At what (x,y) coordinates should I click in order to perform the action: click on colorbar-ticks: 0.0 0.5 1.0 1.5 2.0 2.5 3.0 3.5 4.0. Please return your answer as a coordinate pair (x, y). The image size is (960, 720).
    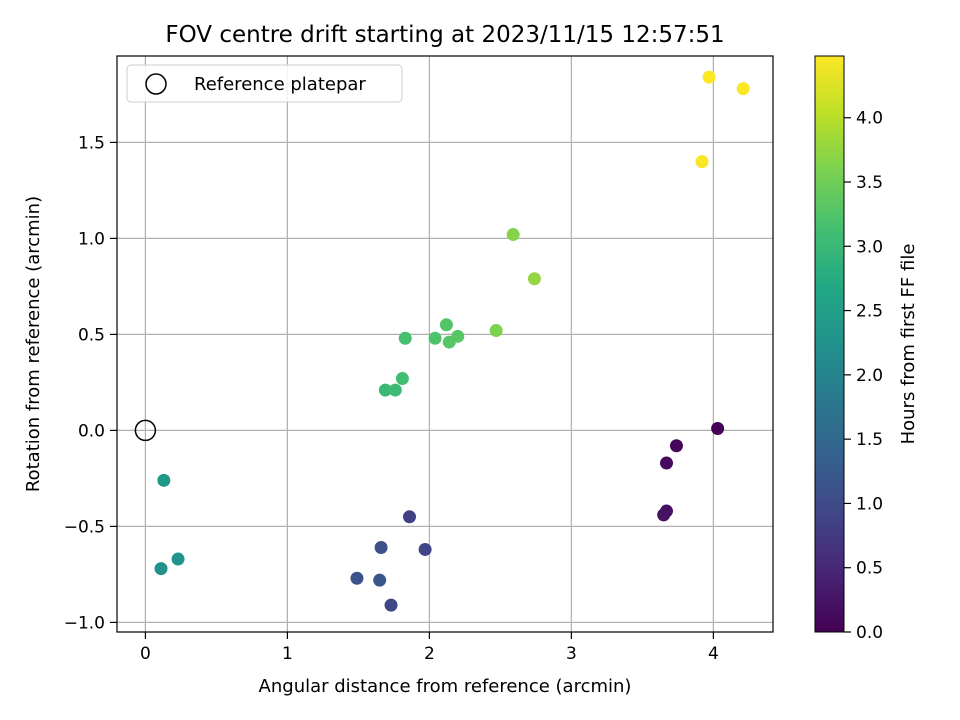
    Looking at the image, I should click on (863, 376).